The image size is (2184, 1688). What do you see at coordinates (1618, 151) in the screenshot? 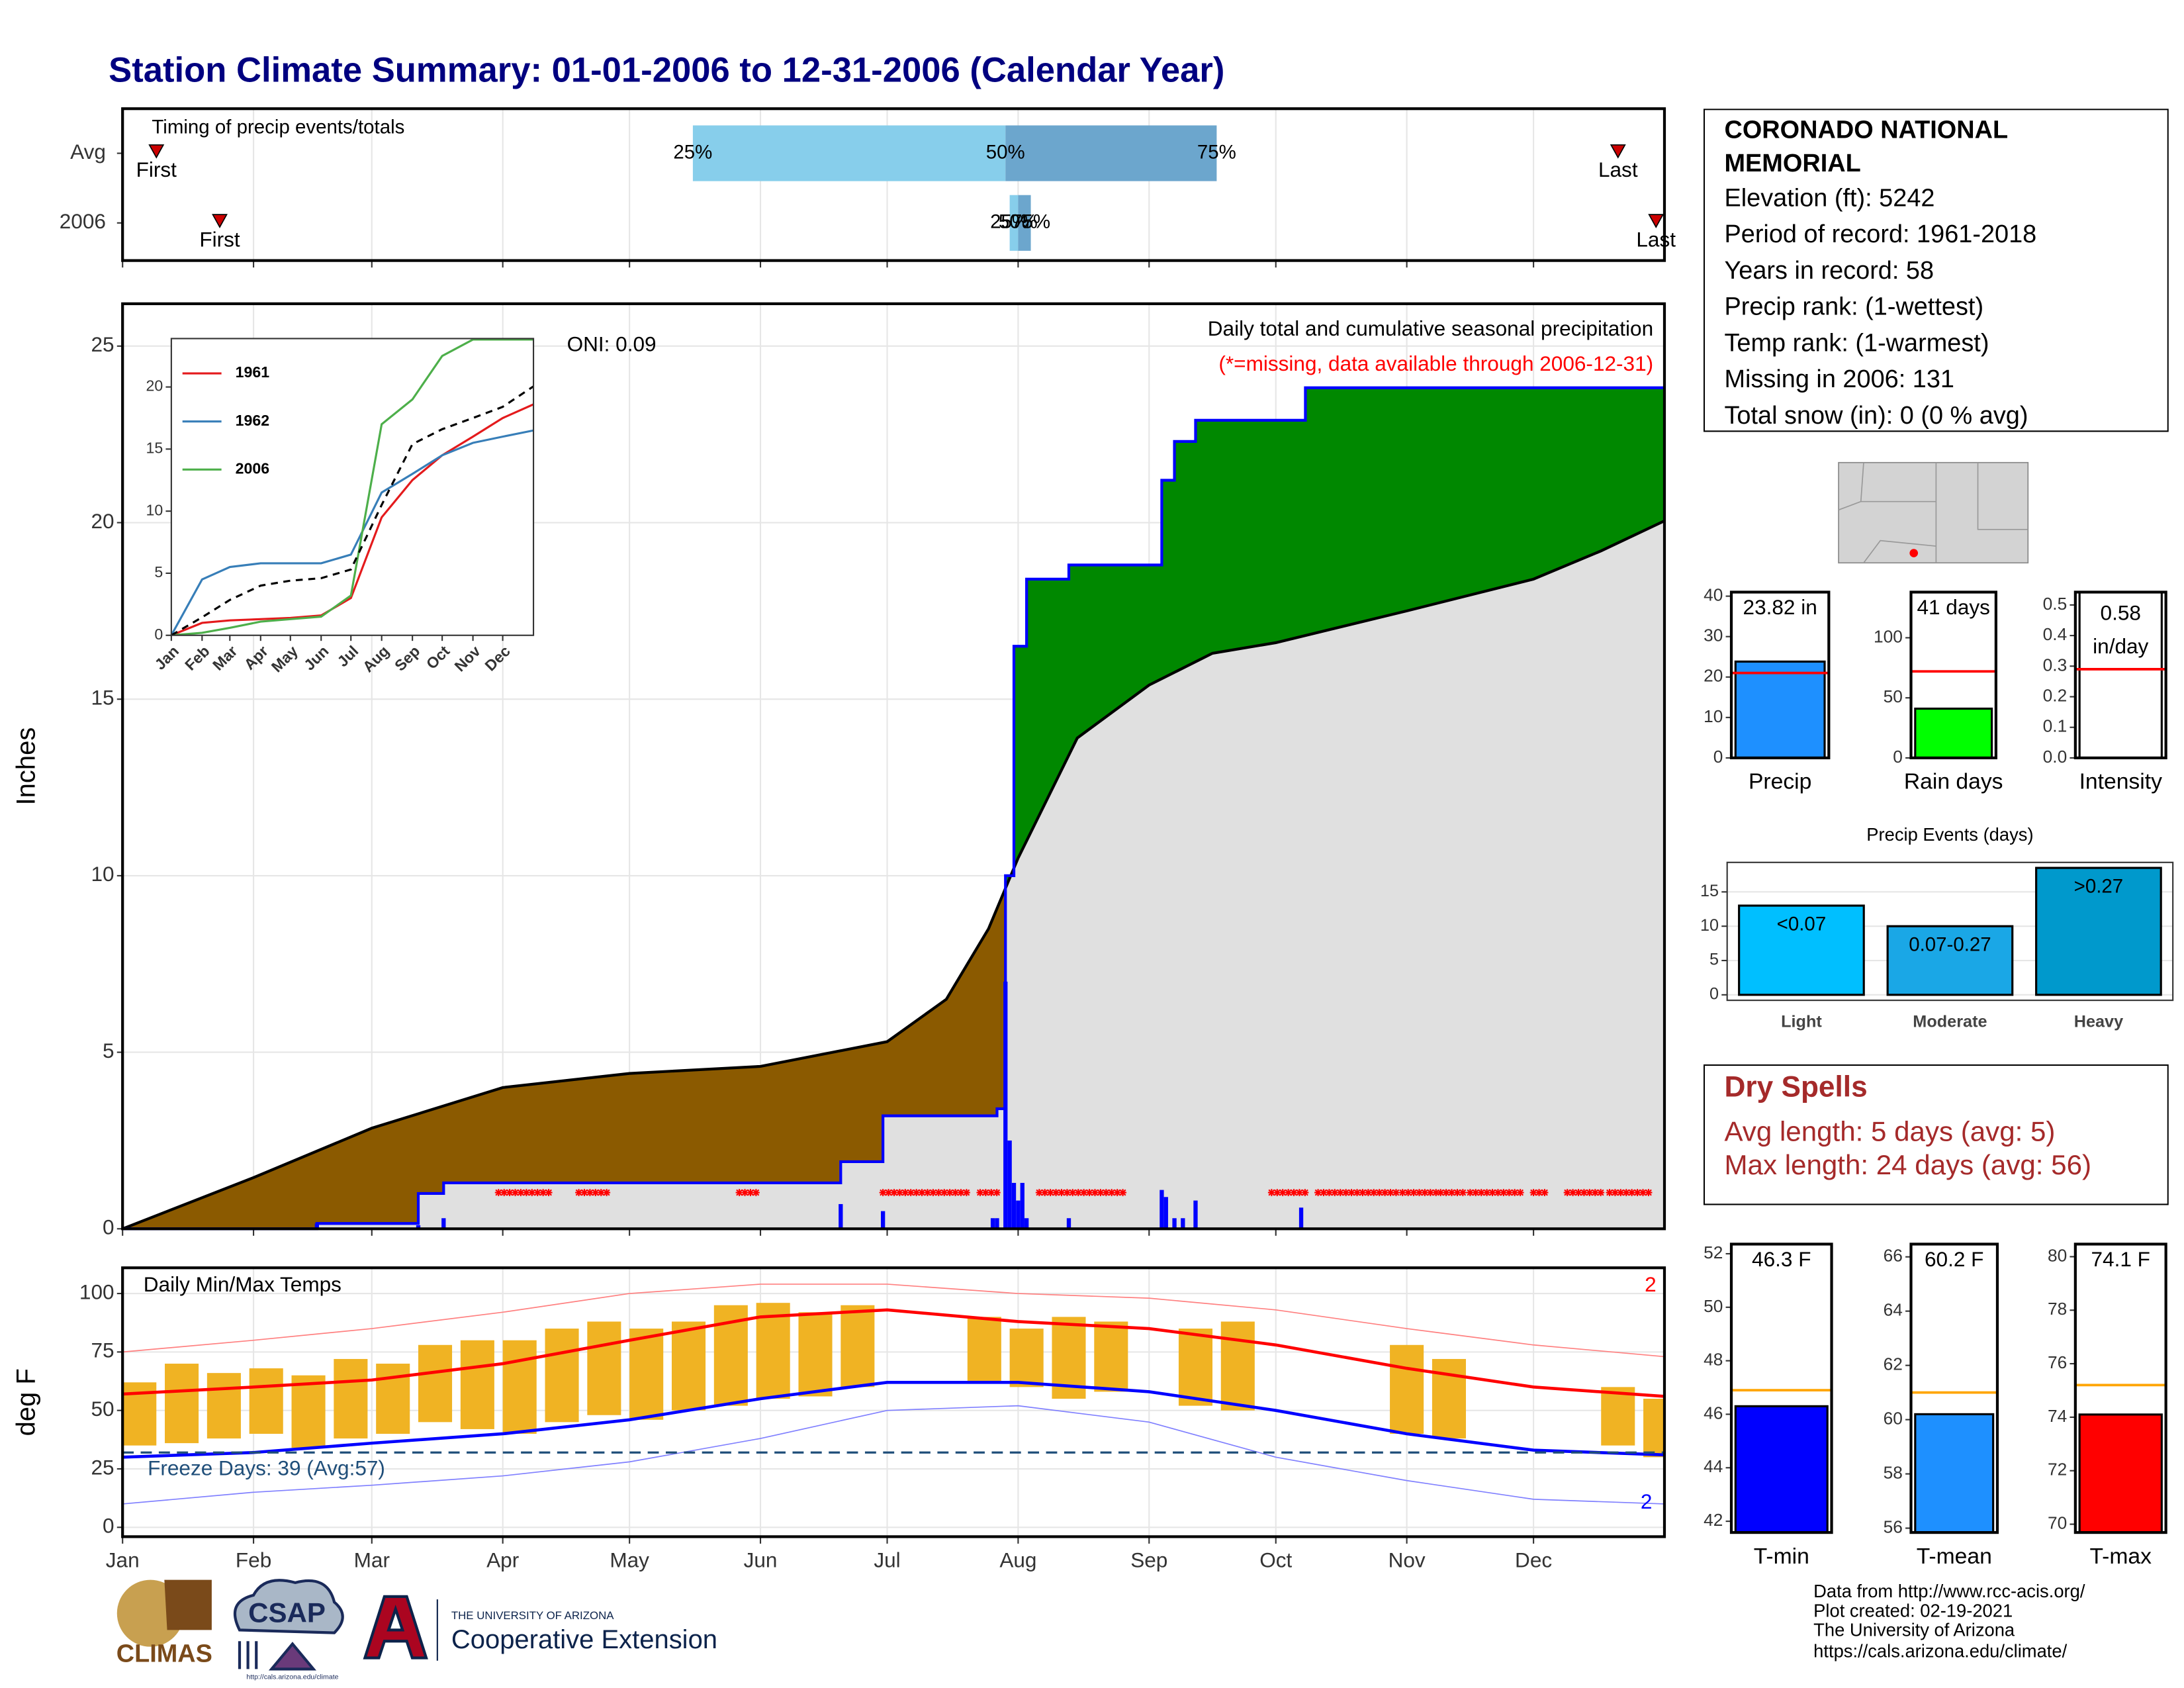
I see `timing-marker` at bounding box center [1618, 151].